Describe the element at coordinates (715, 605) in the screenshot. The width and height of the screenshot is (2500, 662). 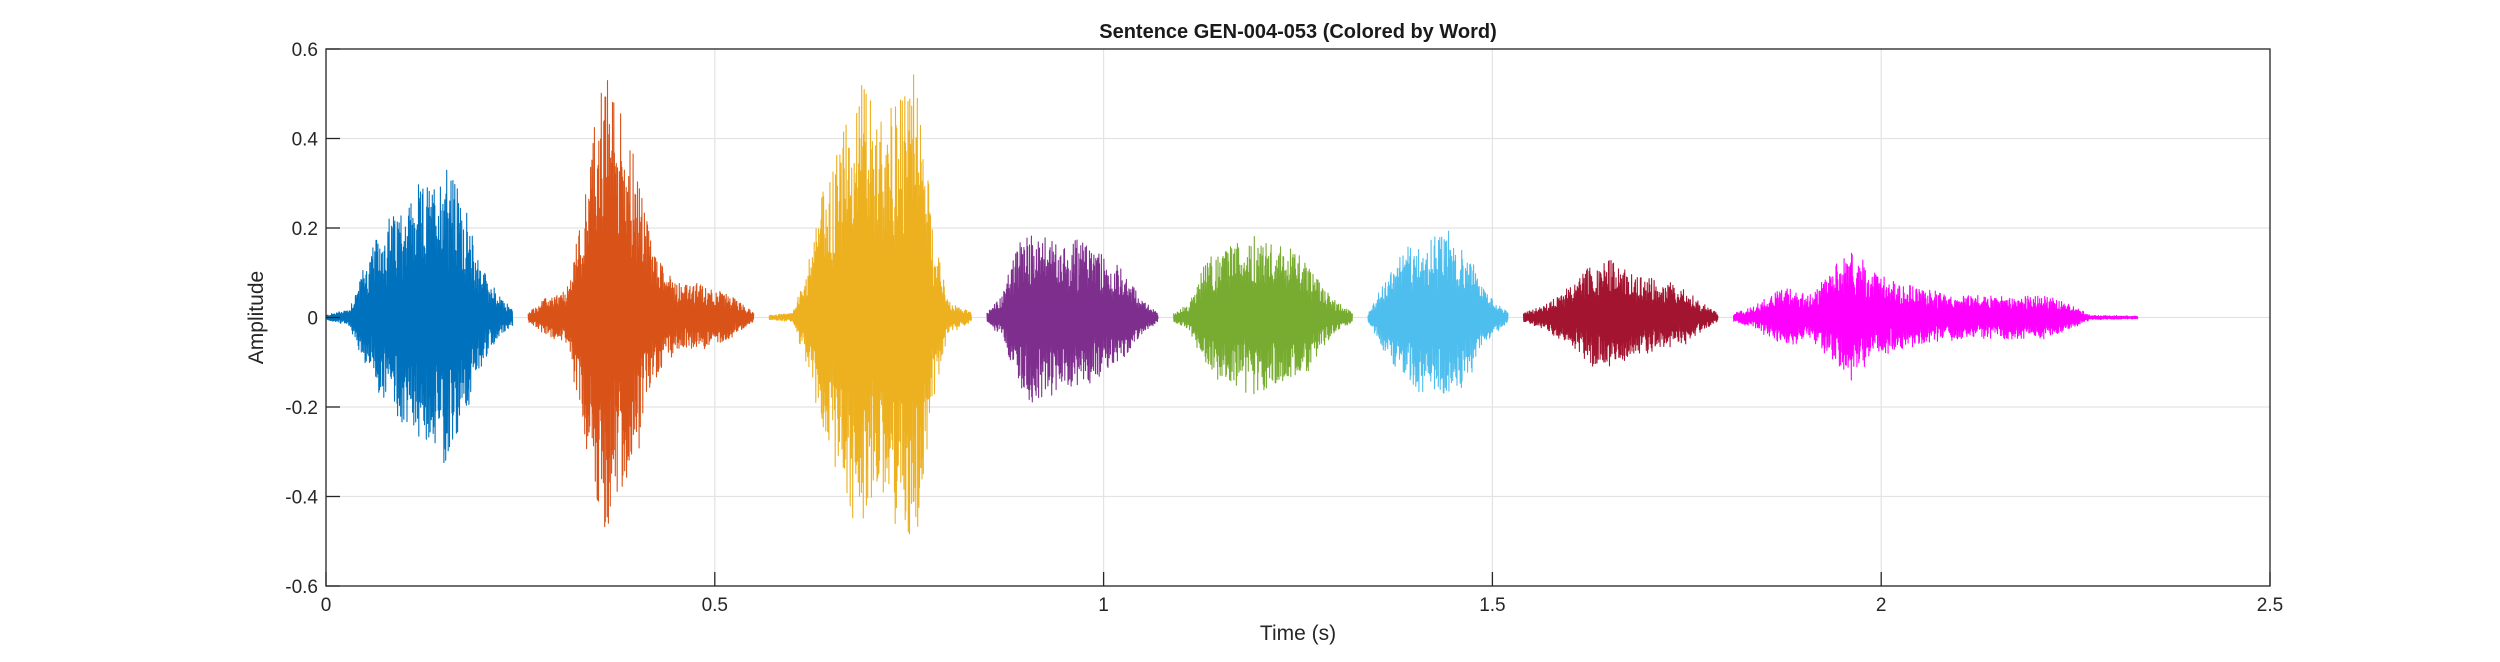
I see `x-tick-label: 0.5` at that location.